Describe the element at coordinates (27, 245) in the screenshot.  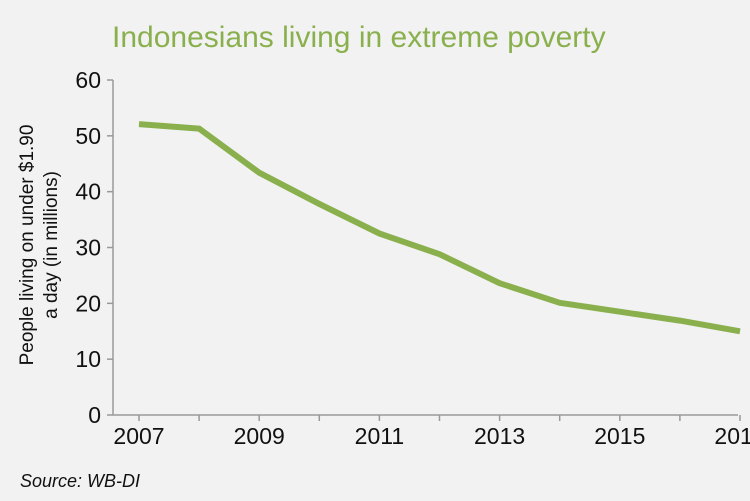
I see `y-axis-label-line-1: People living on under $1.90` at that location.